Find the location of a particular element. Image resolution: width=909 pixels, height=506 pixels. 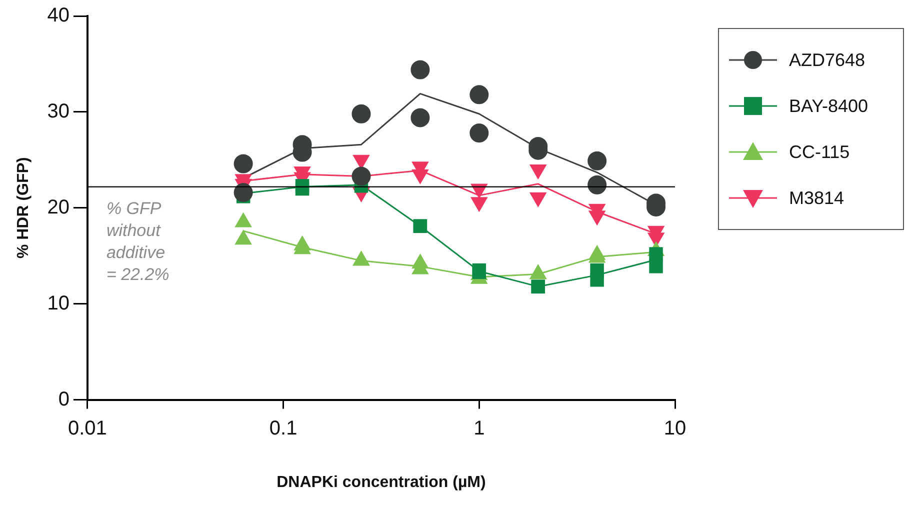

y-axis-title: % HDR (GFP) is located at coordinates (23, 208).